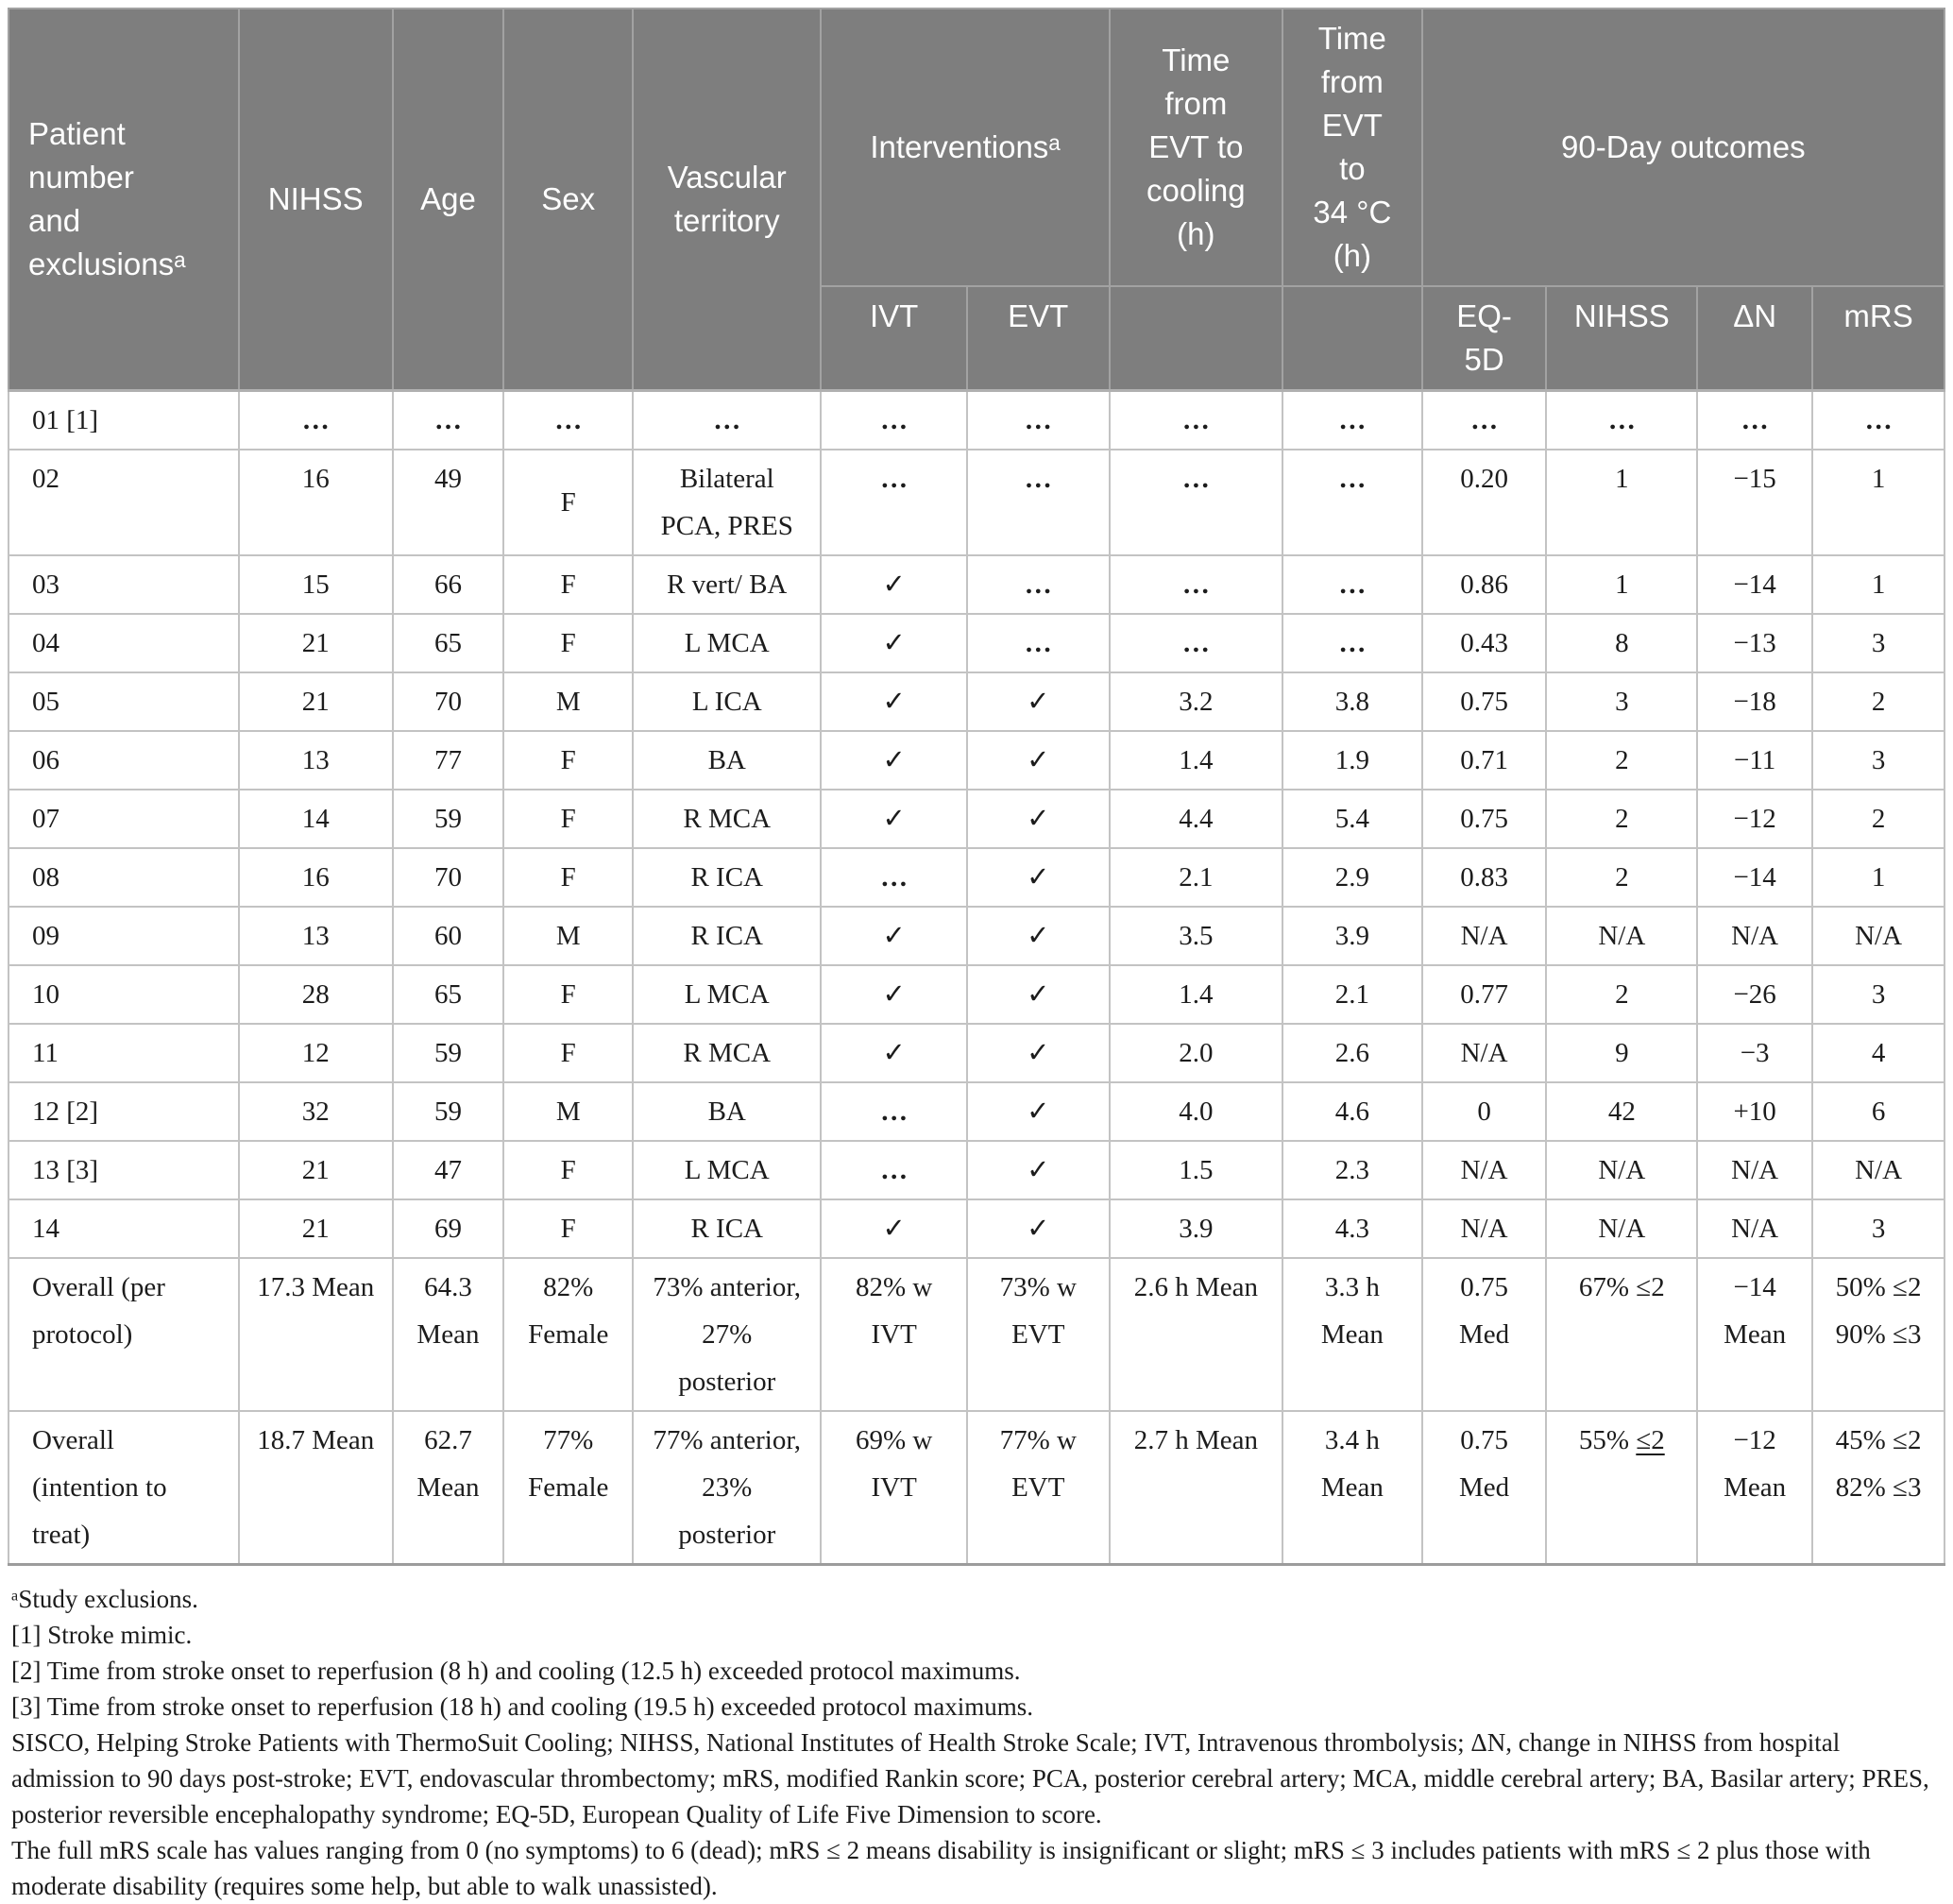  What do you see at coordinates (1352, 1111) in the screenshot?
I see `cell-time-evt-to-34c: 4.6` at bounding box center [1352, 1111].